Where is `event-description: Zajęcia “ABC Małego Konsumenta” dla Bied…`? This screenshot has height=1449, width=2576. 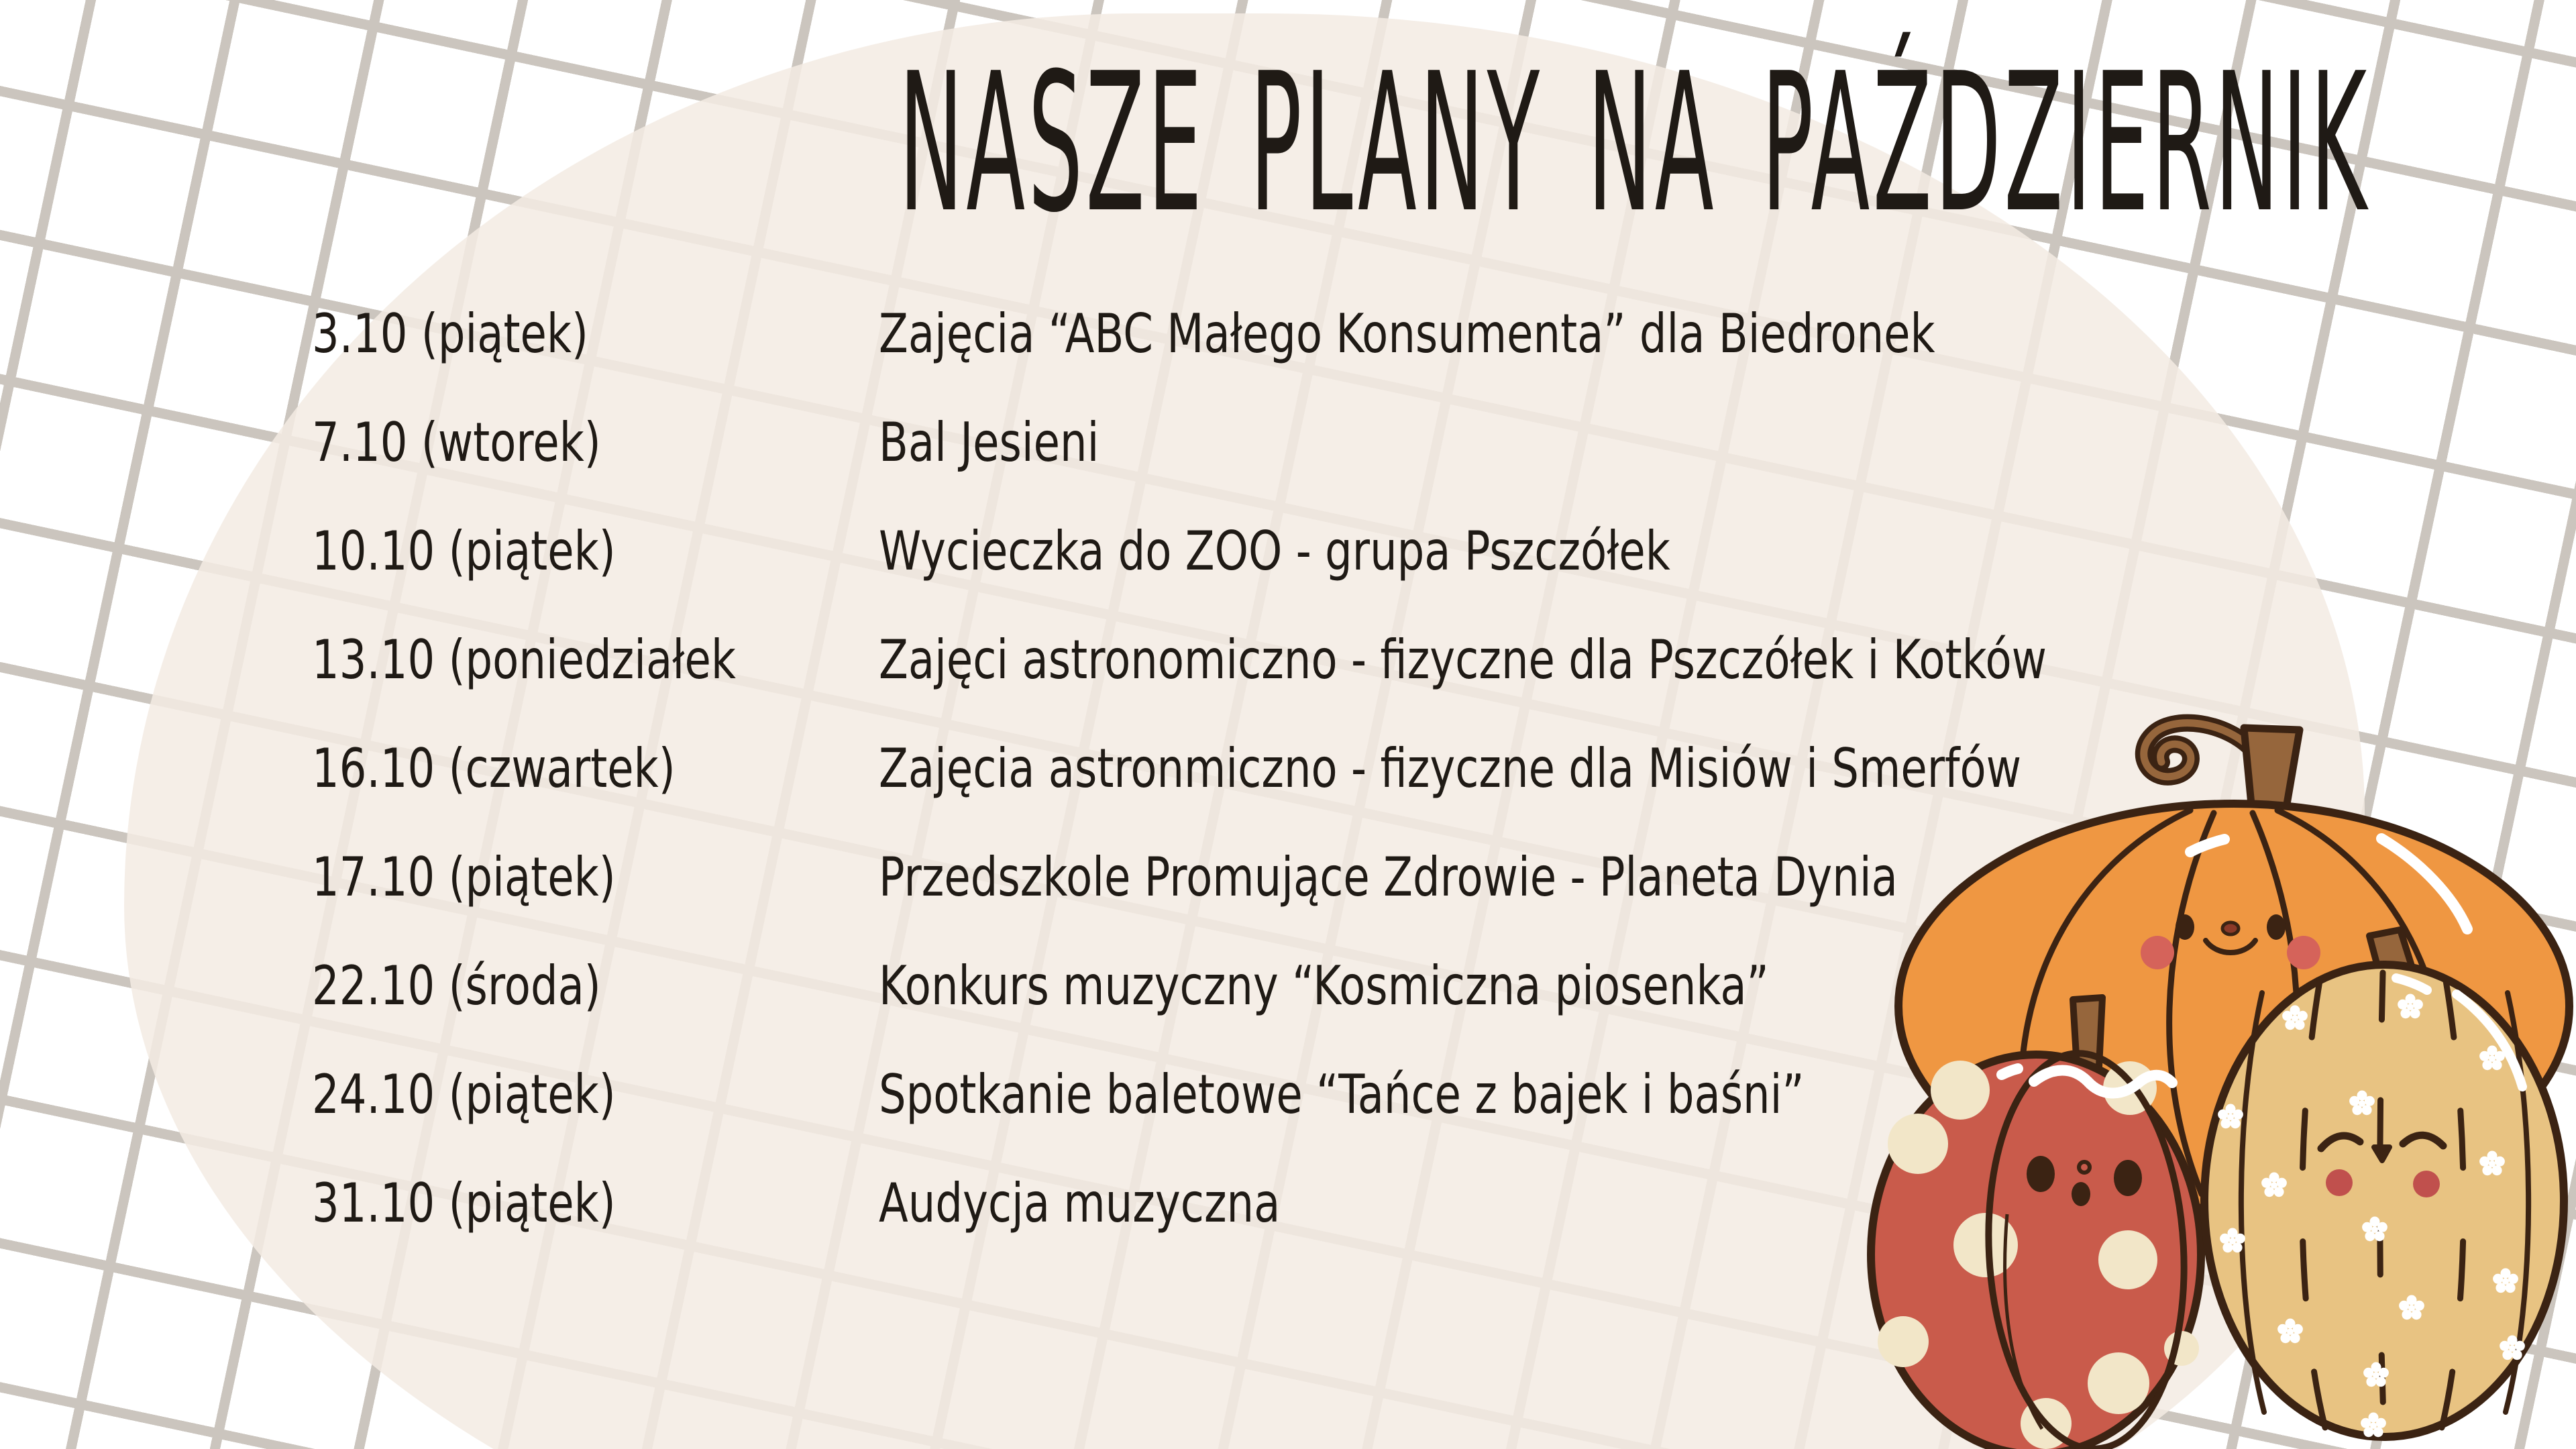
event-description: Zajęcia “ABC Małego Konsumenta” dla Bied… is located at coordinates (1407, 334).